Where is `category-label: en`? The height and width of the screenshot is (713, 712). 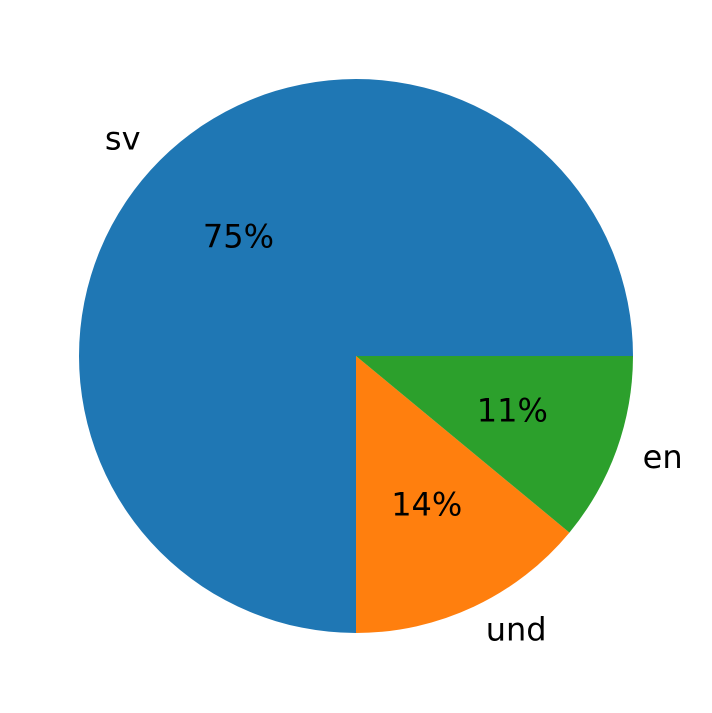
category-label: en is located at coordinates (663, 457).